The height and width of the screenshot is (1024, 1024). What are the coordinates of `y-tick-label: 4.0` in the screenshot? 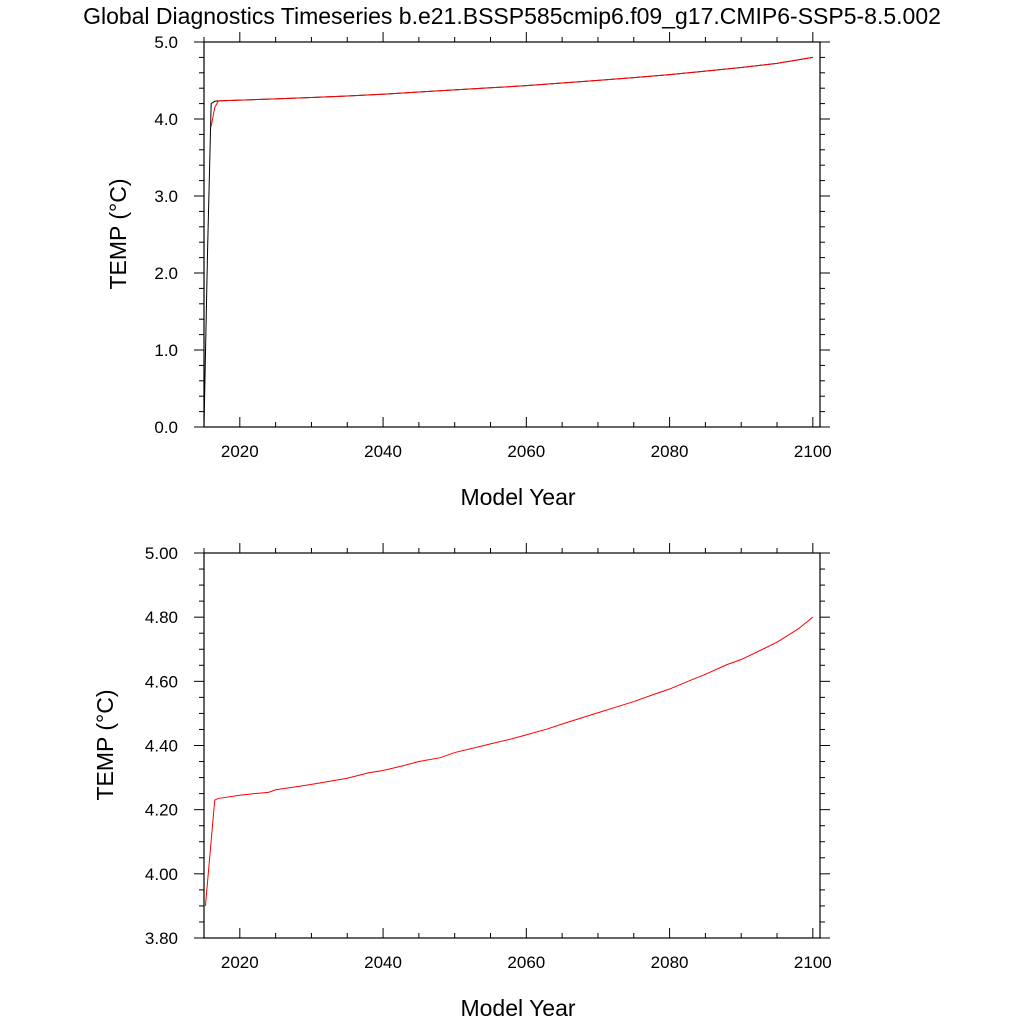 It's located at (166, 119).